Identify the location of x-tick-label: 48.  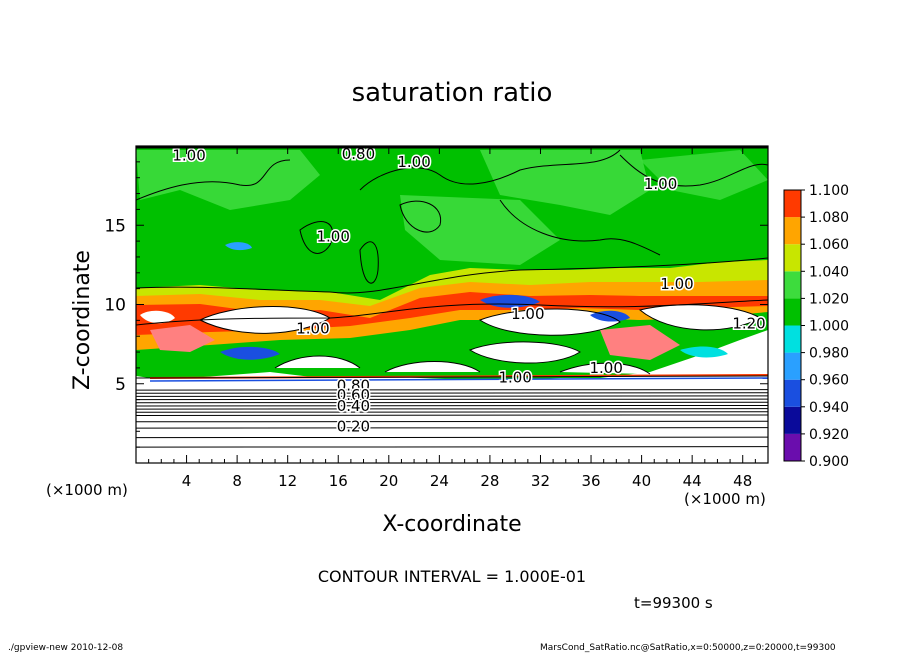
(742, 481).